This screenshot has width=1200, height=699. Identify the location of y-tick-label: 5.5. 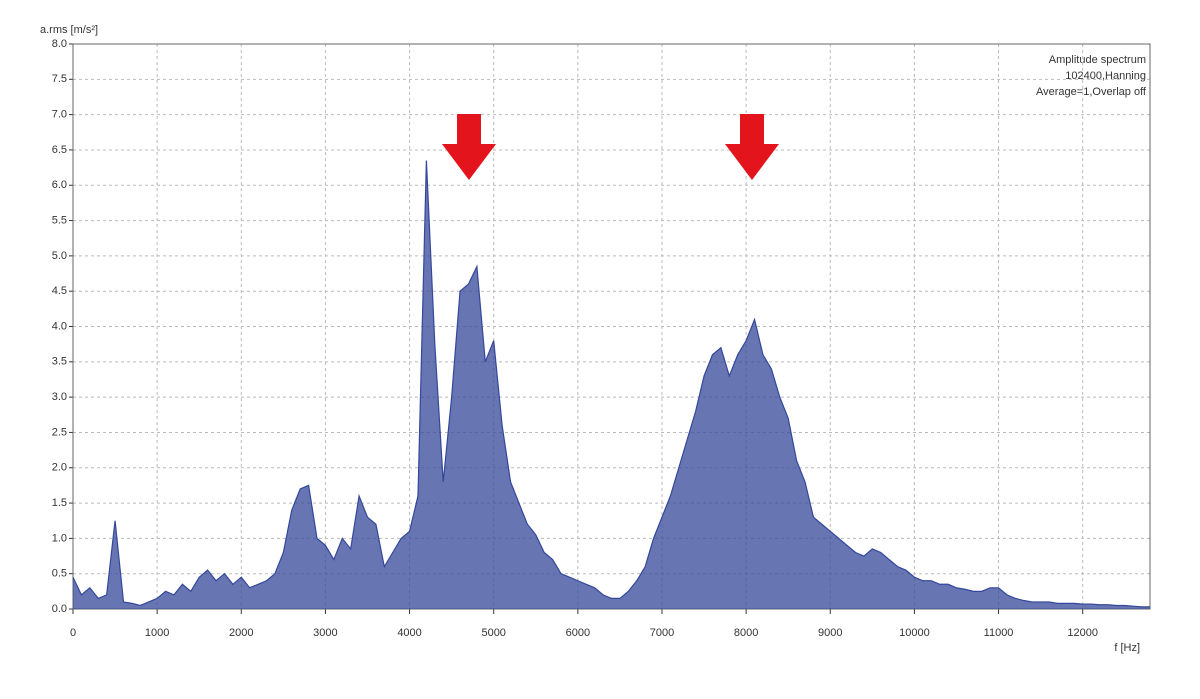
(59, 220).